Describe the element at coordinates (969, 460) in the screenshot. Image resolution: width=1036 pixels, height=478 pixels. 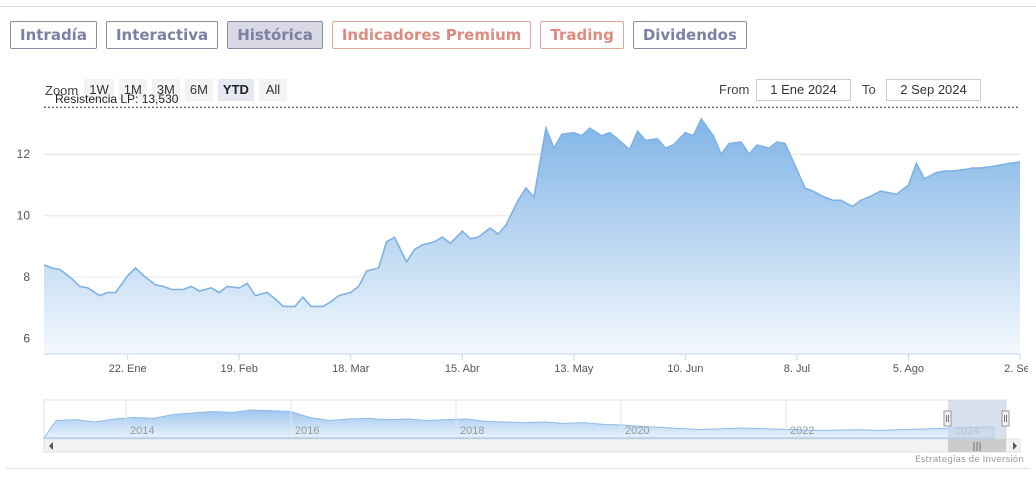
I see `chart-credit: Estrategias de Inversión` at that location.